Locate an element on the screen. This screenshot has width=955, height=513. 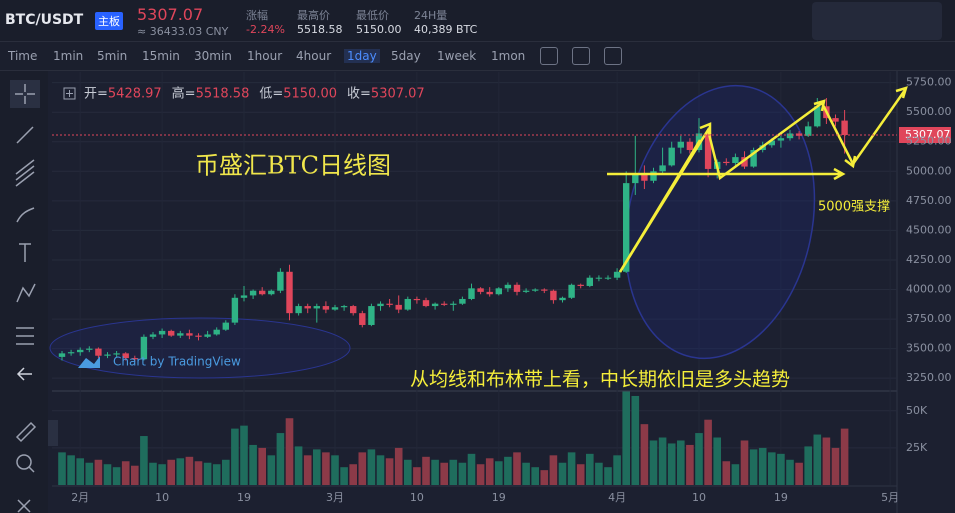
symbol: BTC/USDT is located at coordinates (44, 20).